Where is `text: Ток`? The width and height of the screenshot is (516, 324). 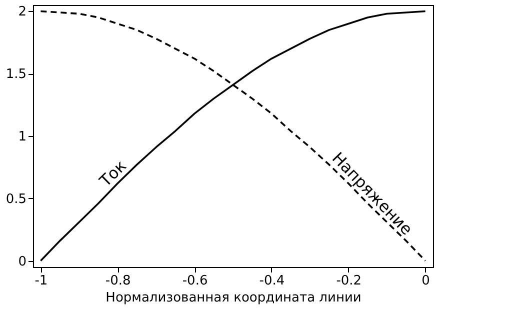 text: Ток is located at coordinates (112, 174).